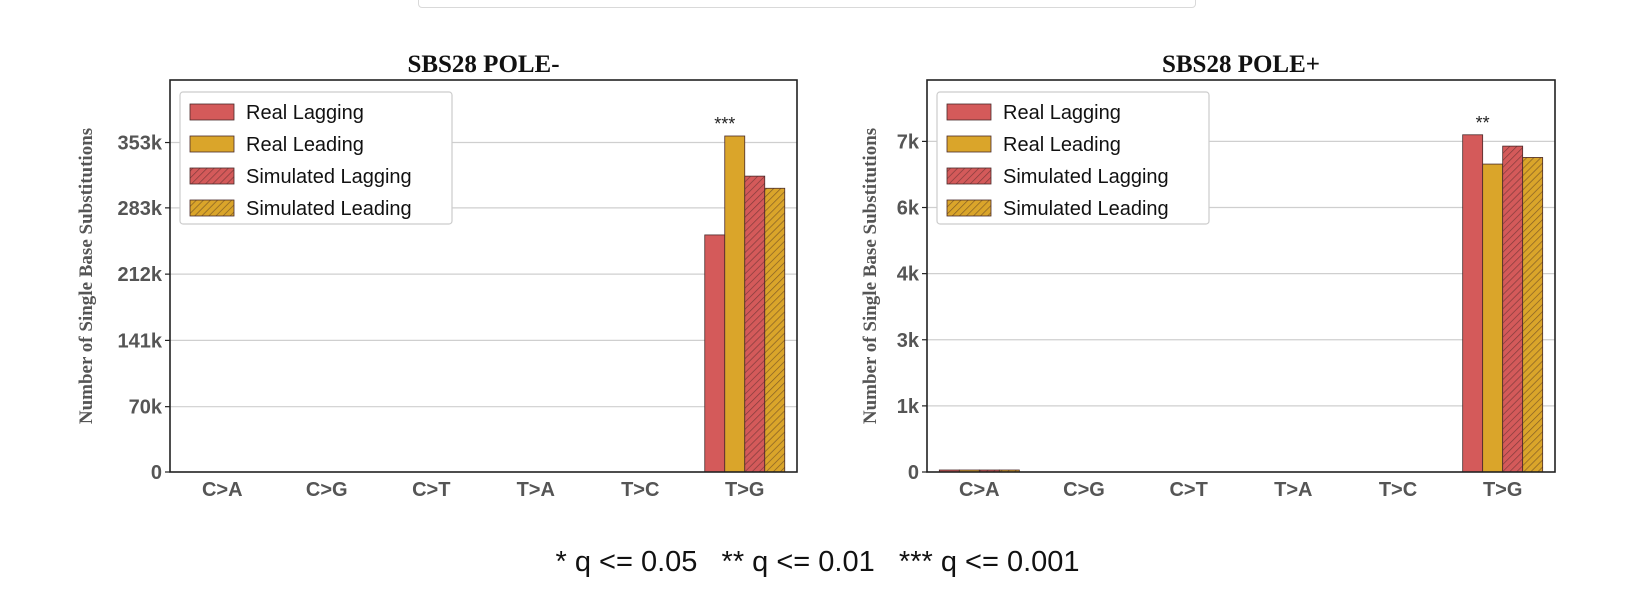 This screenshot has height=594, width=1635. Describe the element at coordinates (146, 408) in the screenshot. I see `y-tick-label: 70k` at that location.